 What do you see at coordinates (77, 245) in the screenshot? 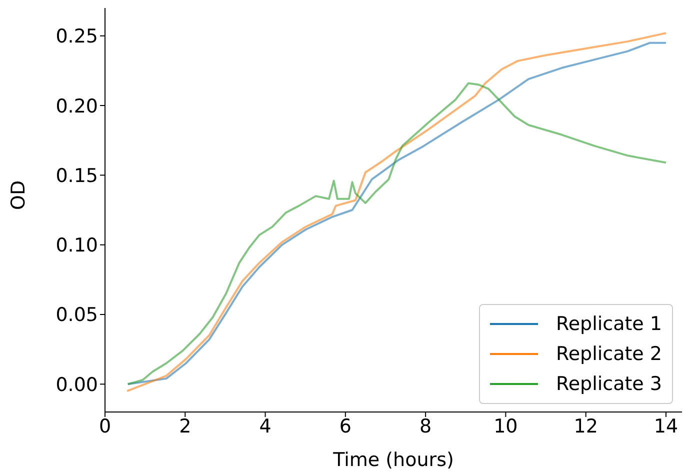
I see `y-tick-label: 0.10` at bounding box center [77, 245].